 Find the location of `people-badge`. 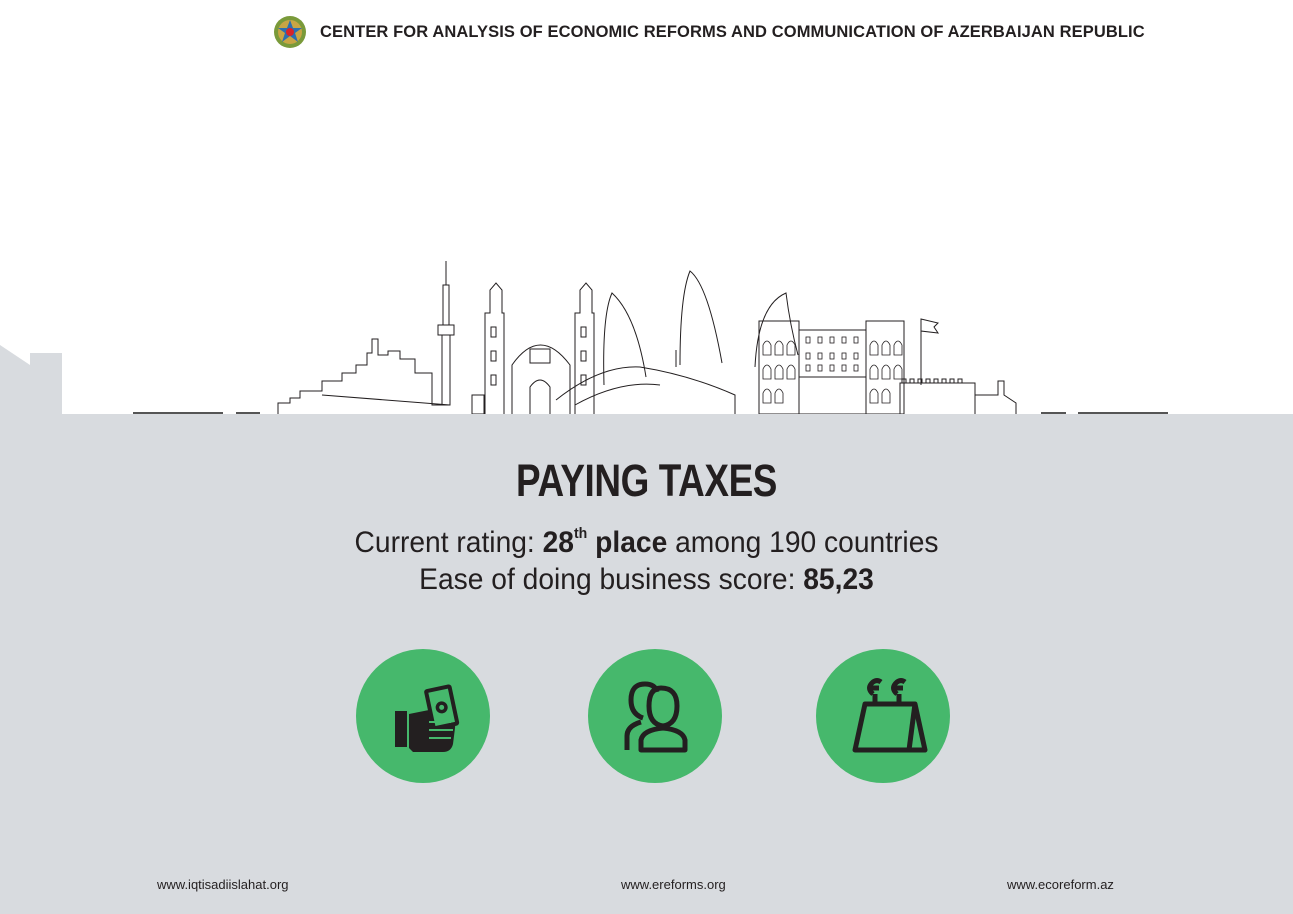

people-badge is located at coordinates (655, 716).